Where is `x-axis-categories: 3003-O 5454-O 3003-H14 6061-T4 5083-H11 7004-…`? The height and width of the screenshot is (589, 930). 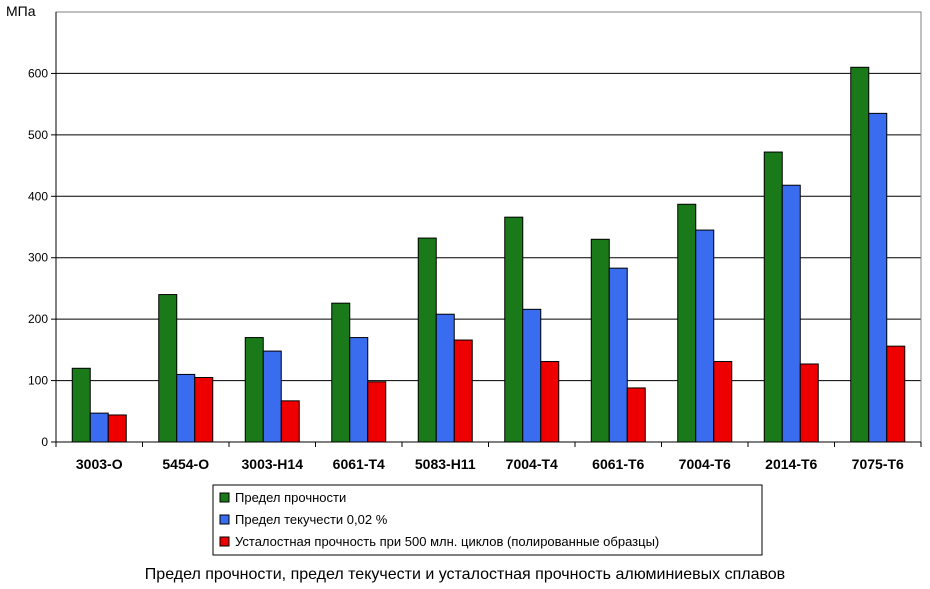 x-axis-categories: 3003-O 5454-O 3003-H14 6061-T4 5083-H11 7004-… is located at coordinates (488, 457).